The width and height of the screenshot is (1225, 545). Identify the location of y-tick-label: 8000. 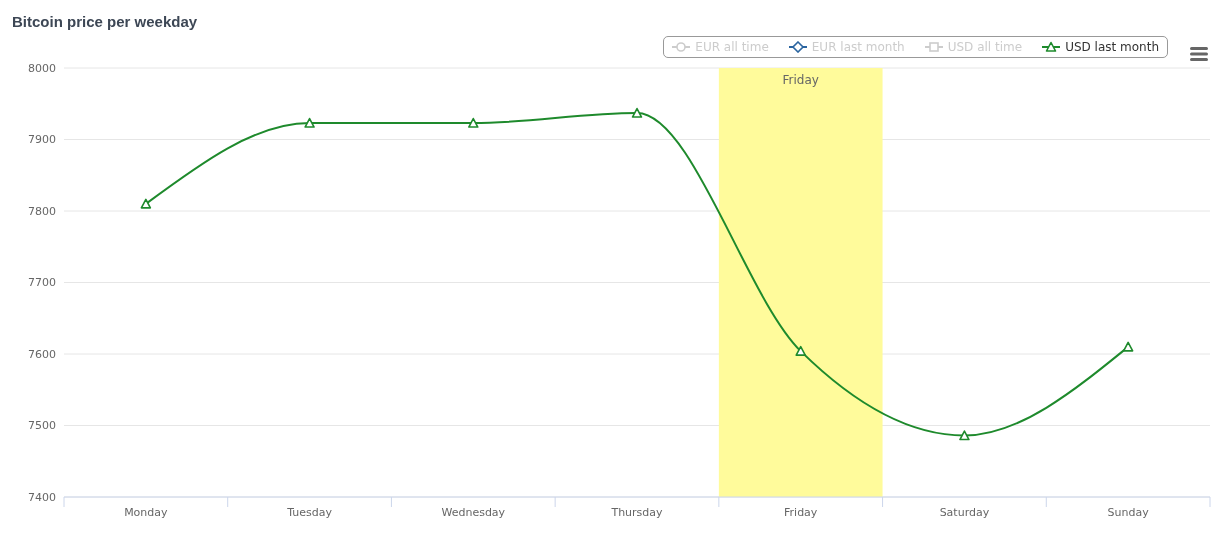
(42, 68).